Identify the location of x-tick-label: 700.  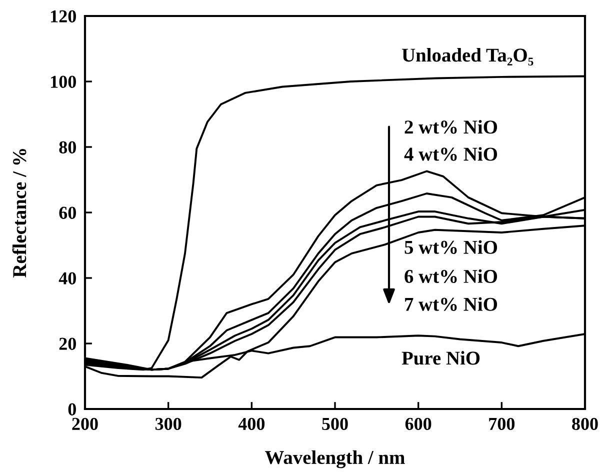
(502, 424).